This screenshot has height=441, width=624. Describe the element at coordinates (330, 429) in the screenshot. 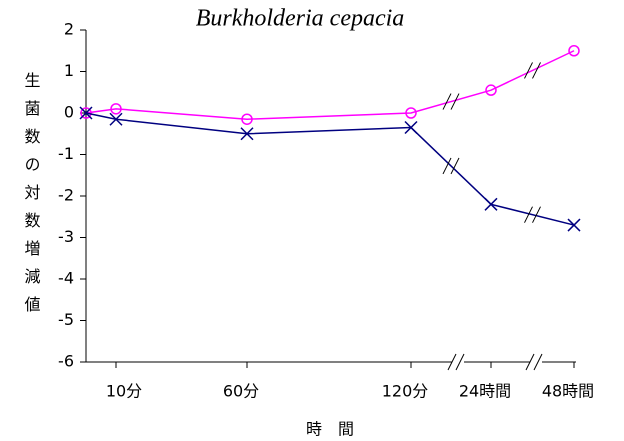

I see `x-axis-label: 時 間` at that location.